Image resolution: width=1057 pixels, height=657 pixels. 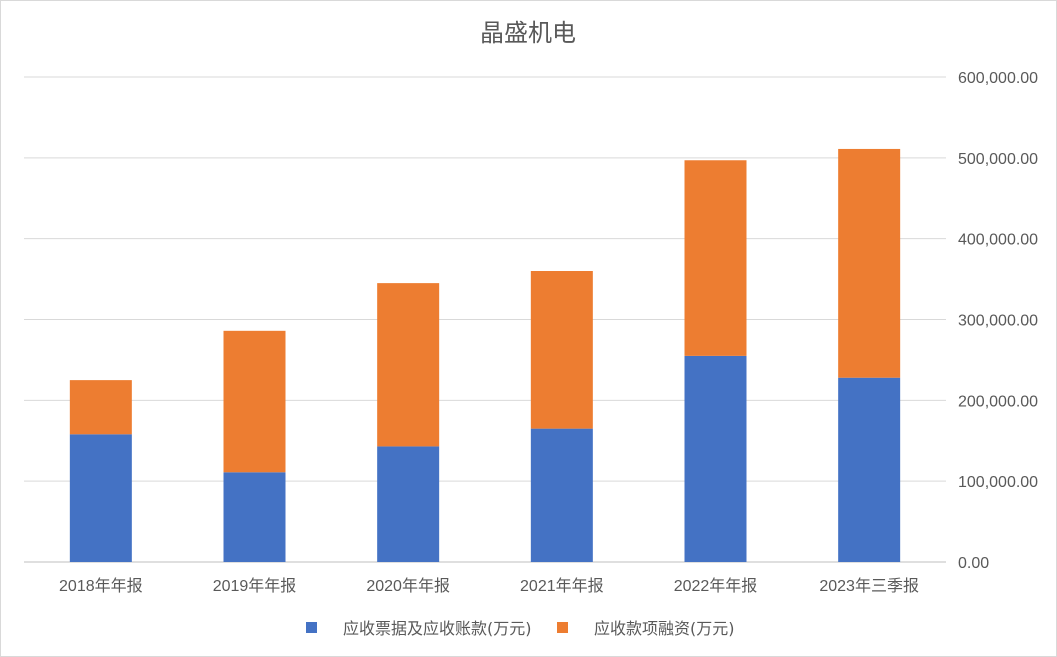 I want to click on y-tick-label: 400,000.00, so click(x=998, y=240).